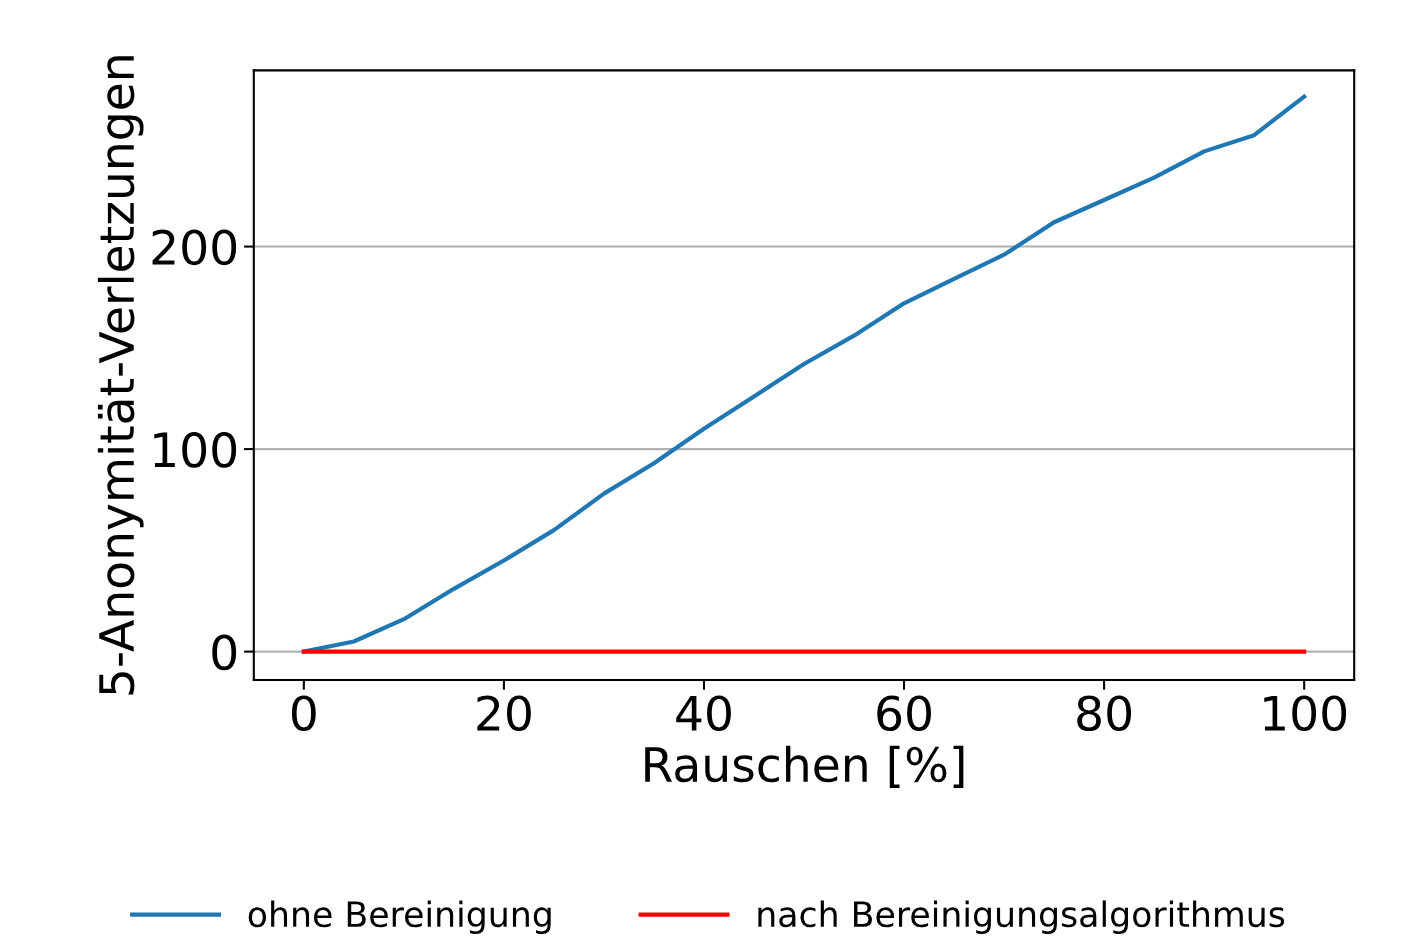  Describe the element at coordinates (804, 766) in the screenshot. I see `x-axis-title: Rauschen [%]` at that location.